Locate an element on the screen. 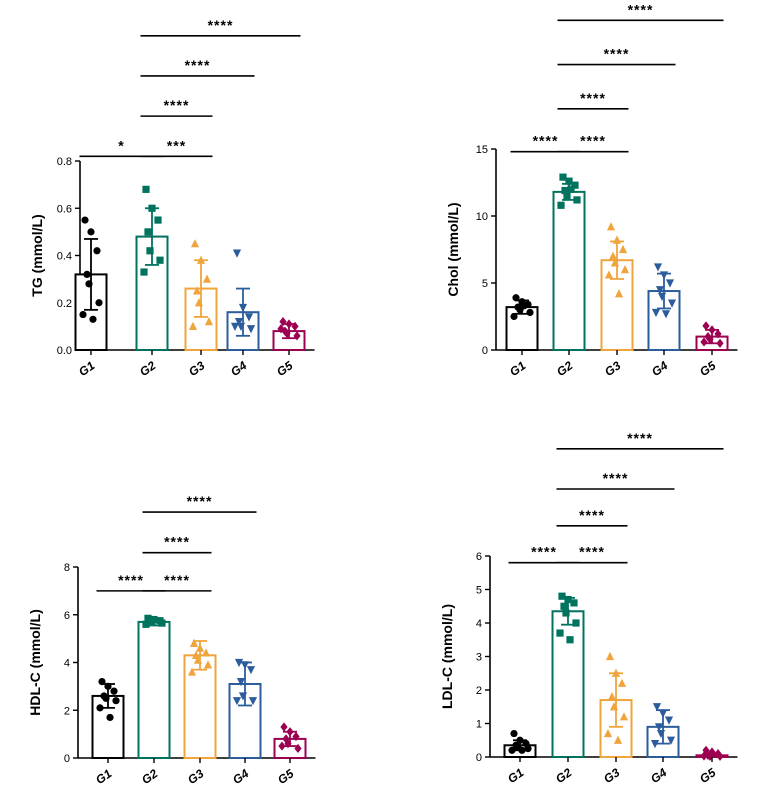  bar-g3 is located at coordinates (200, 707).